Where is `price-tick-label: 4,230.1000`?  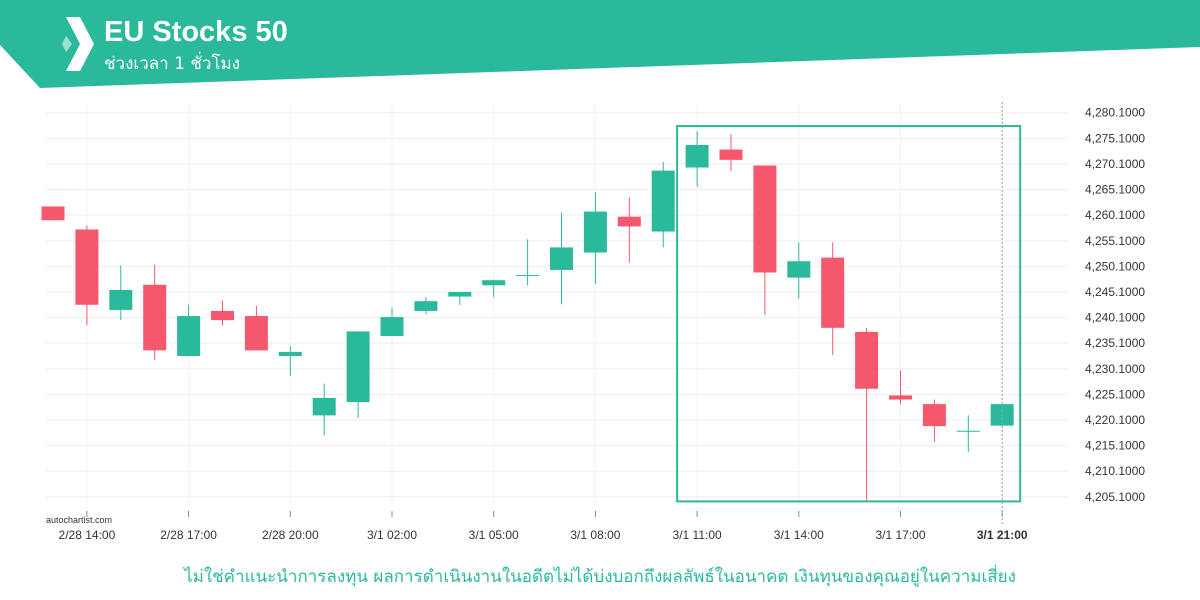 price-tick-label: 4,230.1000 is located at coordinates (1115, 369).